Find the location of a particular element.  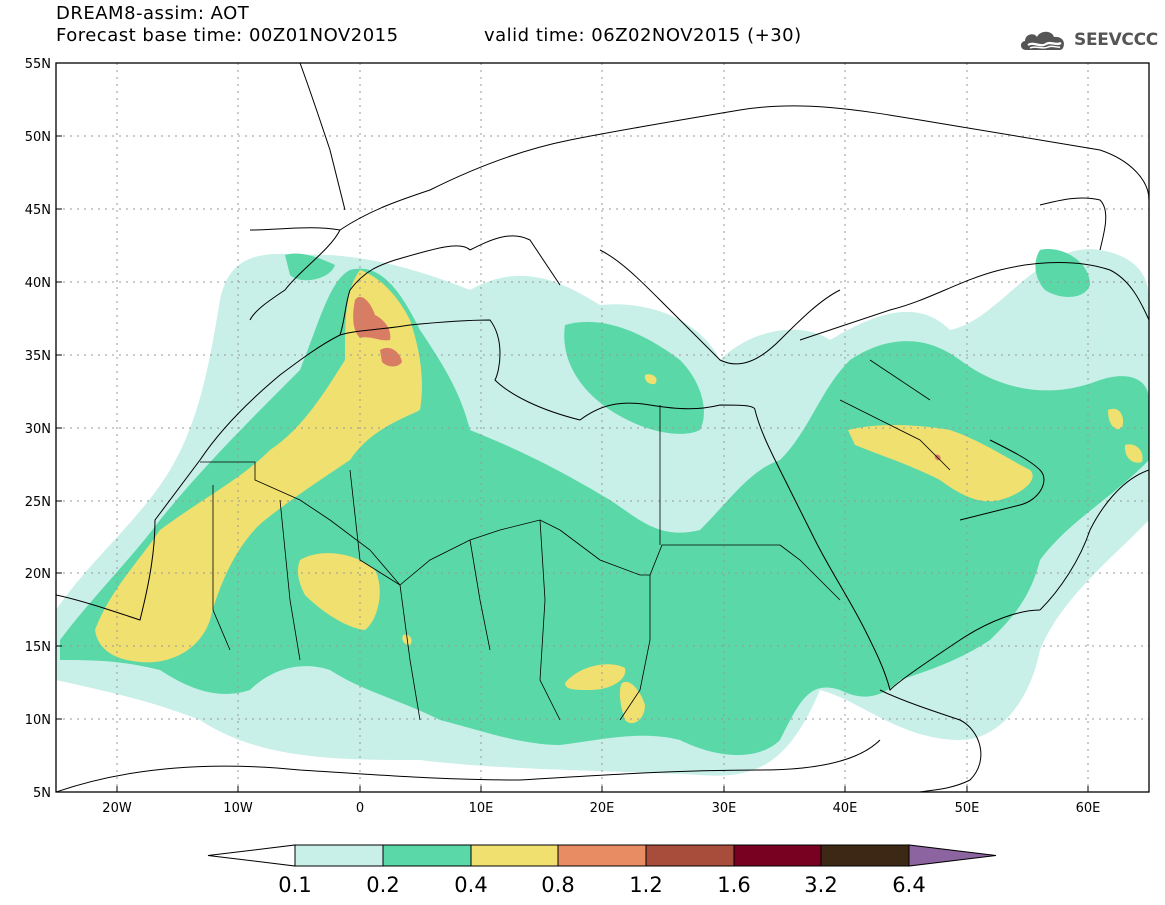

lon-label: 50E is located at coordinates (967, 808).